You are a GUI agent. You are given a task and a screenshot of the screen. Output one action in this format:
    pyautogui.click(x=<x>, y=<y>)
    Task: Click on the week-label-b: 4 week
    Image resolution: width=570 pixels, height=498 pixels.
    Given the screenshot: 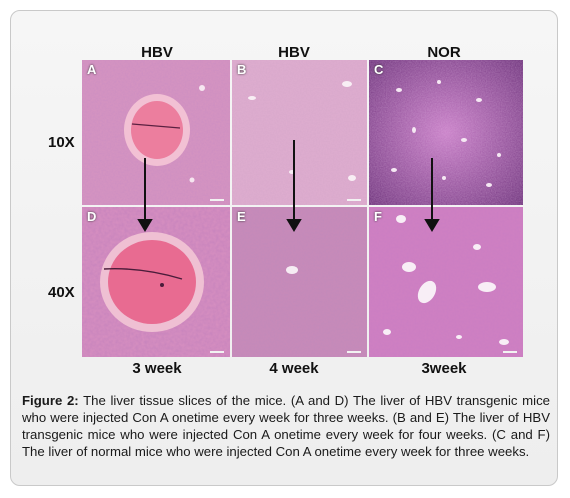 What is the action you would take?
    pyautogui.click(x=294, y=368)
    